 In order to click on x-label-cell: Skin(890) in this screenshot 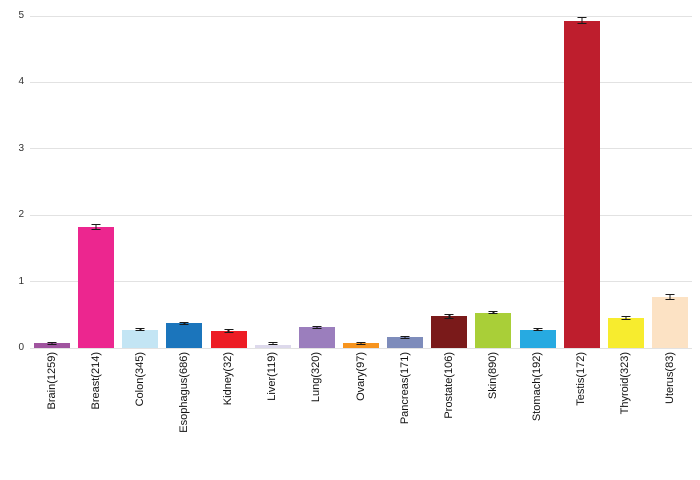, I will do `click(493, 415)`.